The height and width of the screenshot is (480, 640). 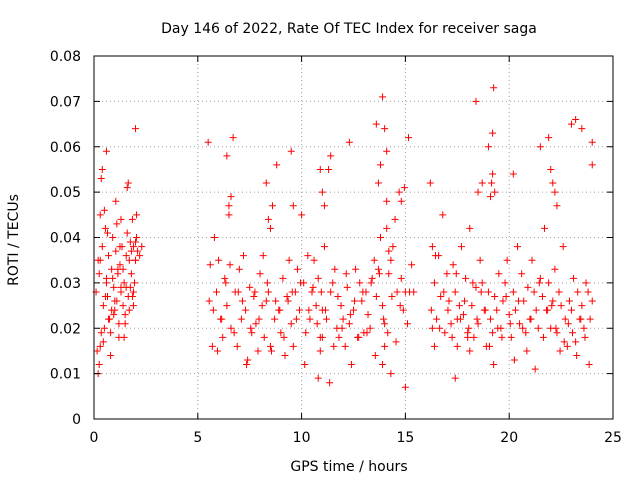 What do you see at coordinates (613, 438) in the screenshot?
I see `x-tick-label: 25` at bounding box center [613, 438].